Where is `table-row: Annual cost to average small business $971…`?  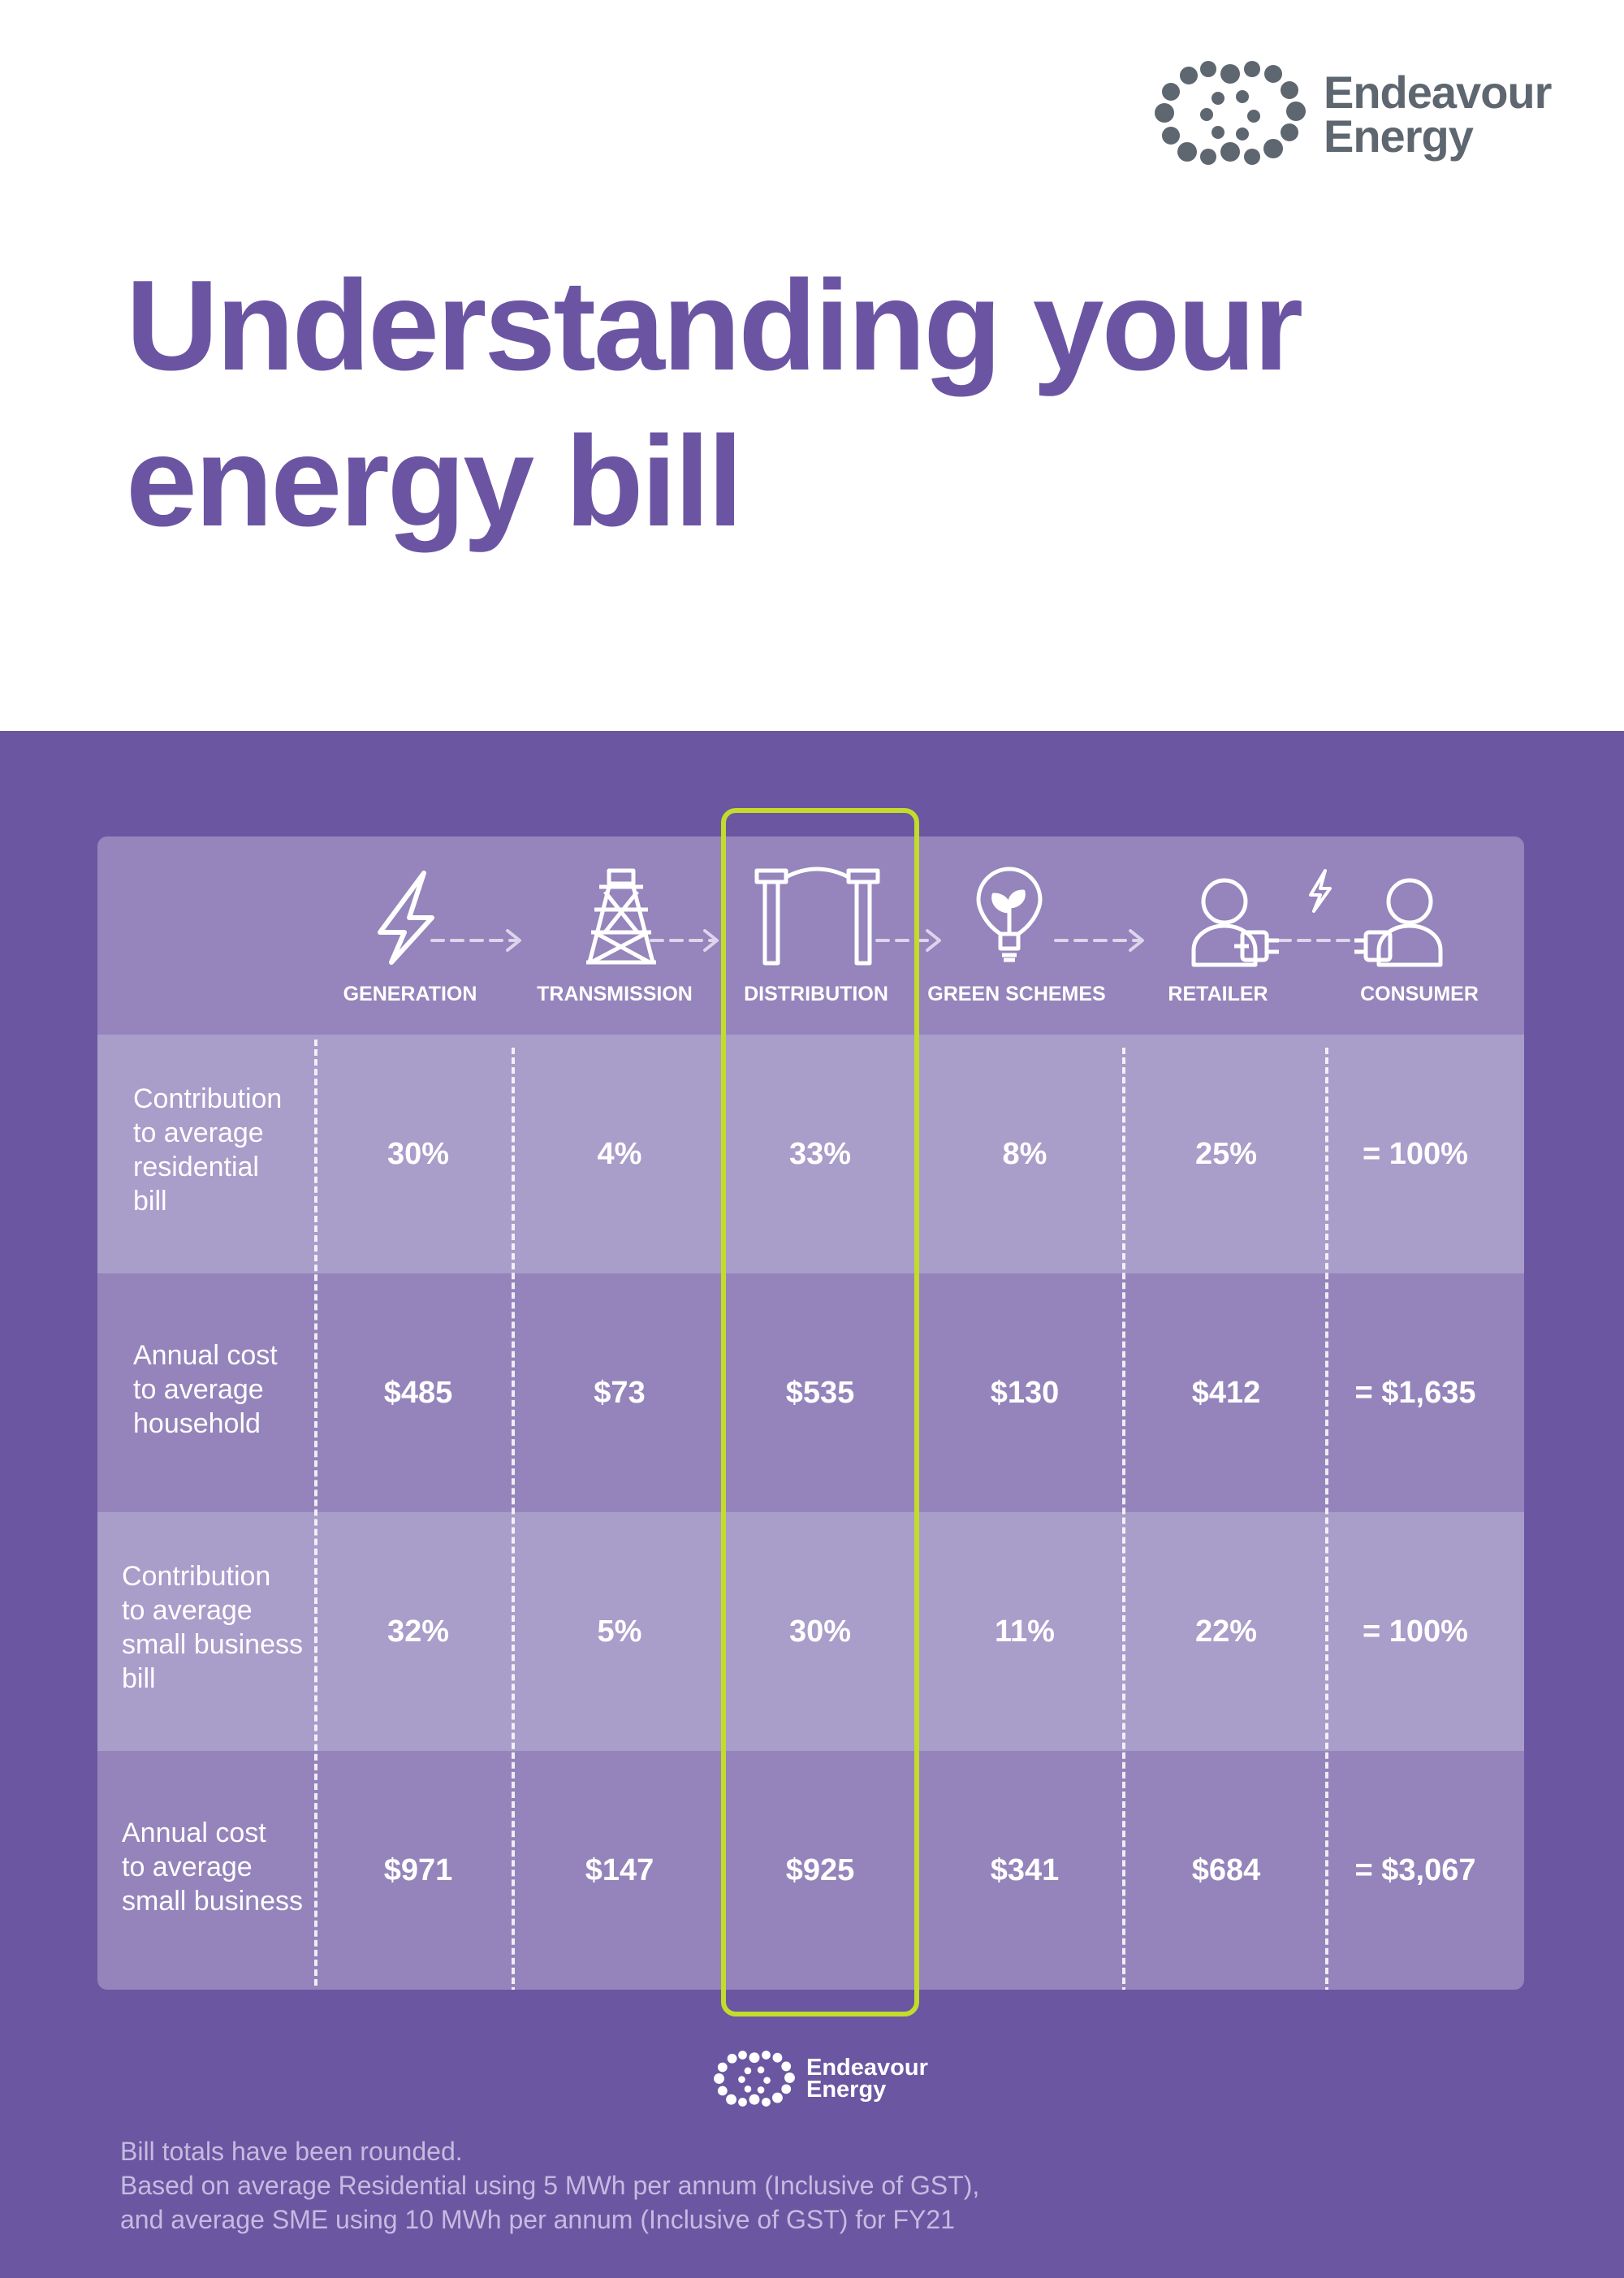 table-row: Annual cost to average small business $971… is located at coordinates (811, 1870).